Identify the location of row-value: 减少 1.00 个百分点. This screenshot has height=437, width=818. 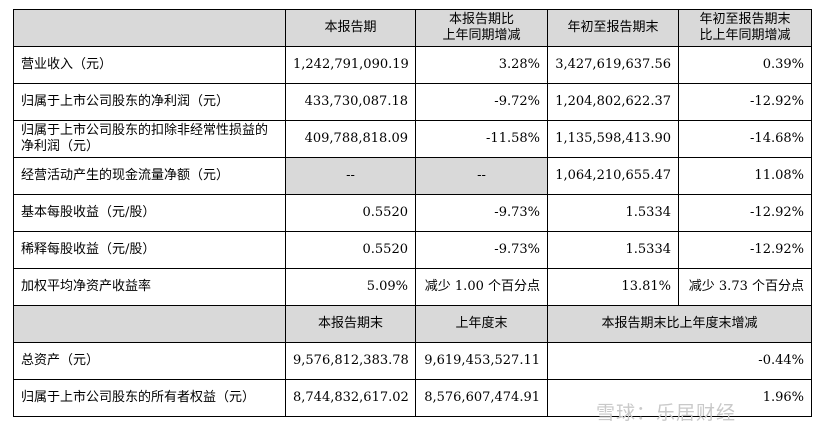
(481, 287).